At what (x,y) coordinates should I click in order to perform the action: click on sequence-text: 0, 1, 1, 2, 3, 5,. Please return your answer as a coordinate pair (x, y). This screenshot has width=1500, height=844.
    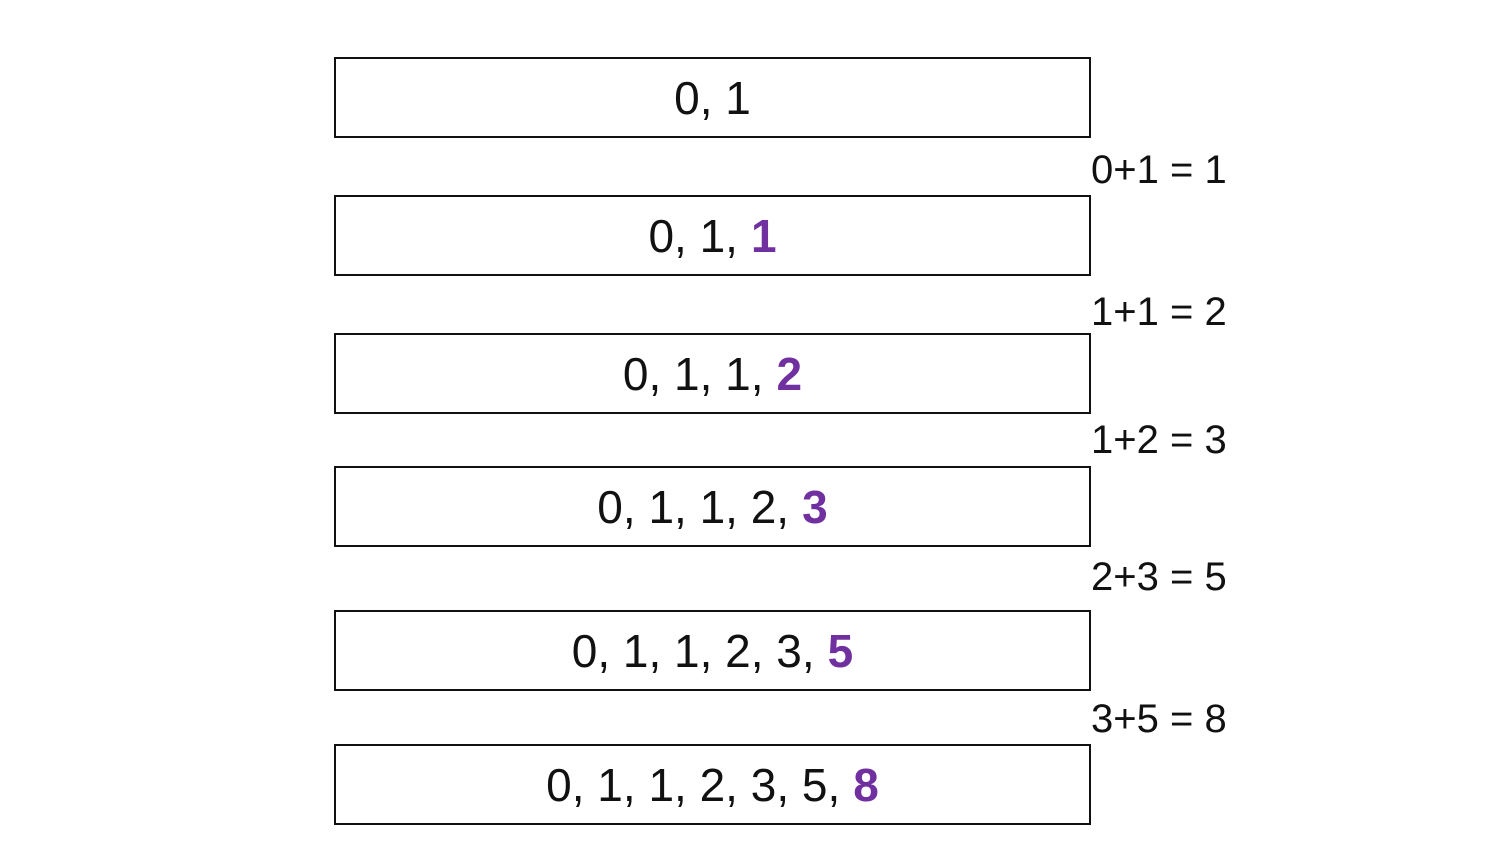
    Looking at the image, I should click on (693, 784).